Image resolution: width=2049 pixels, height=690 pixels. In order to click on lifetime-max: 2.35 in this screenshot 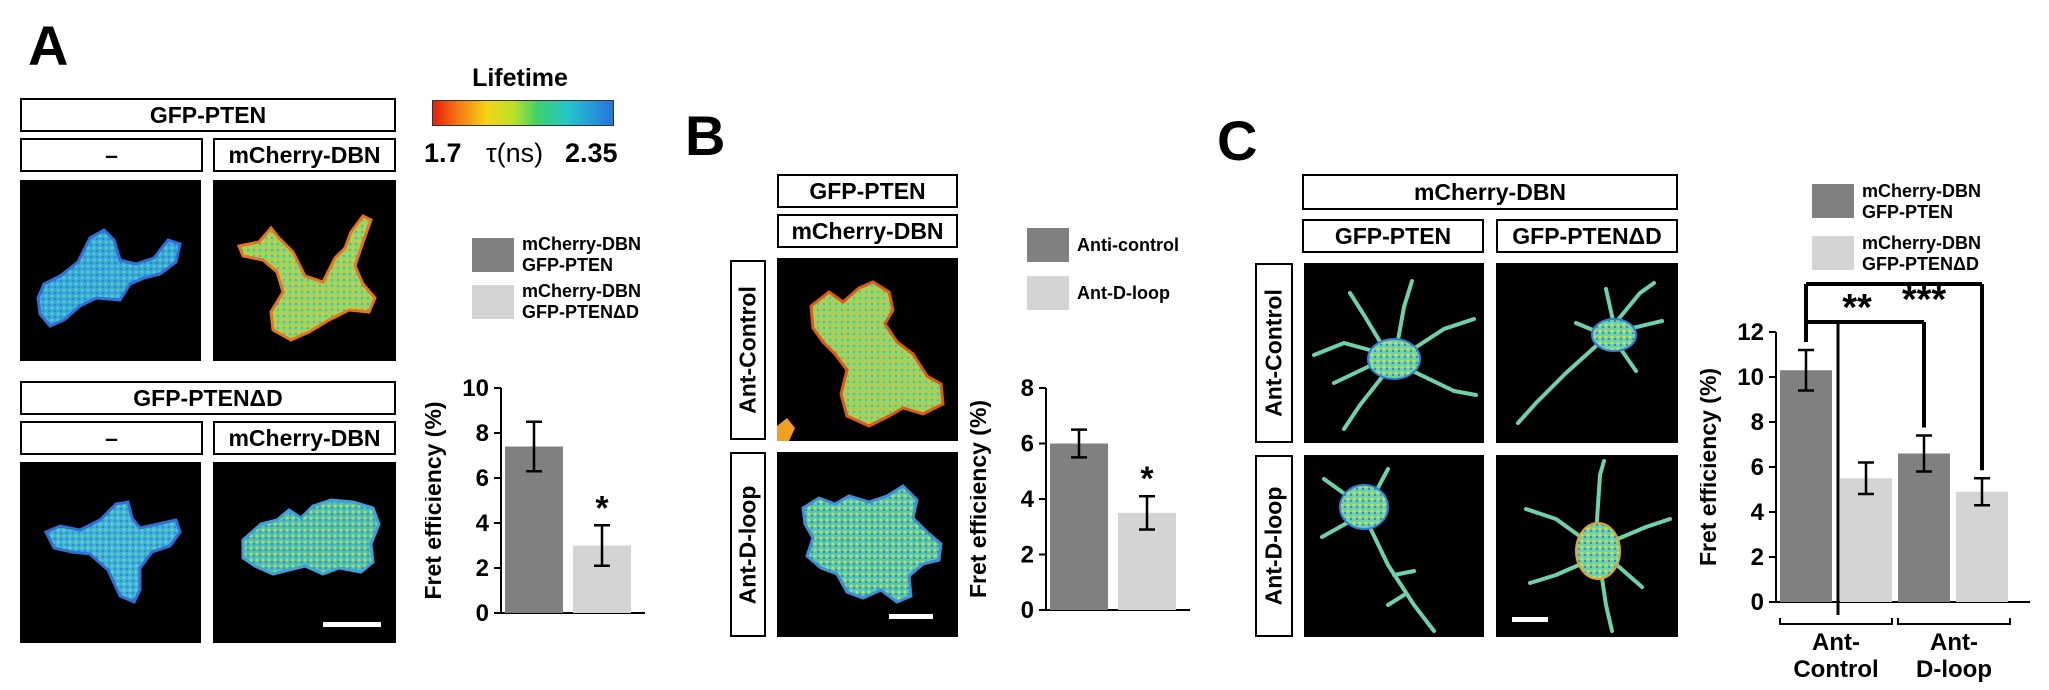, I will do `click(591, 153)`.